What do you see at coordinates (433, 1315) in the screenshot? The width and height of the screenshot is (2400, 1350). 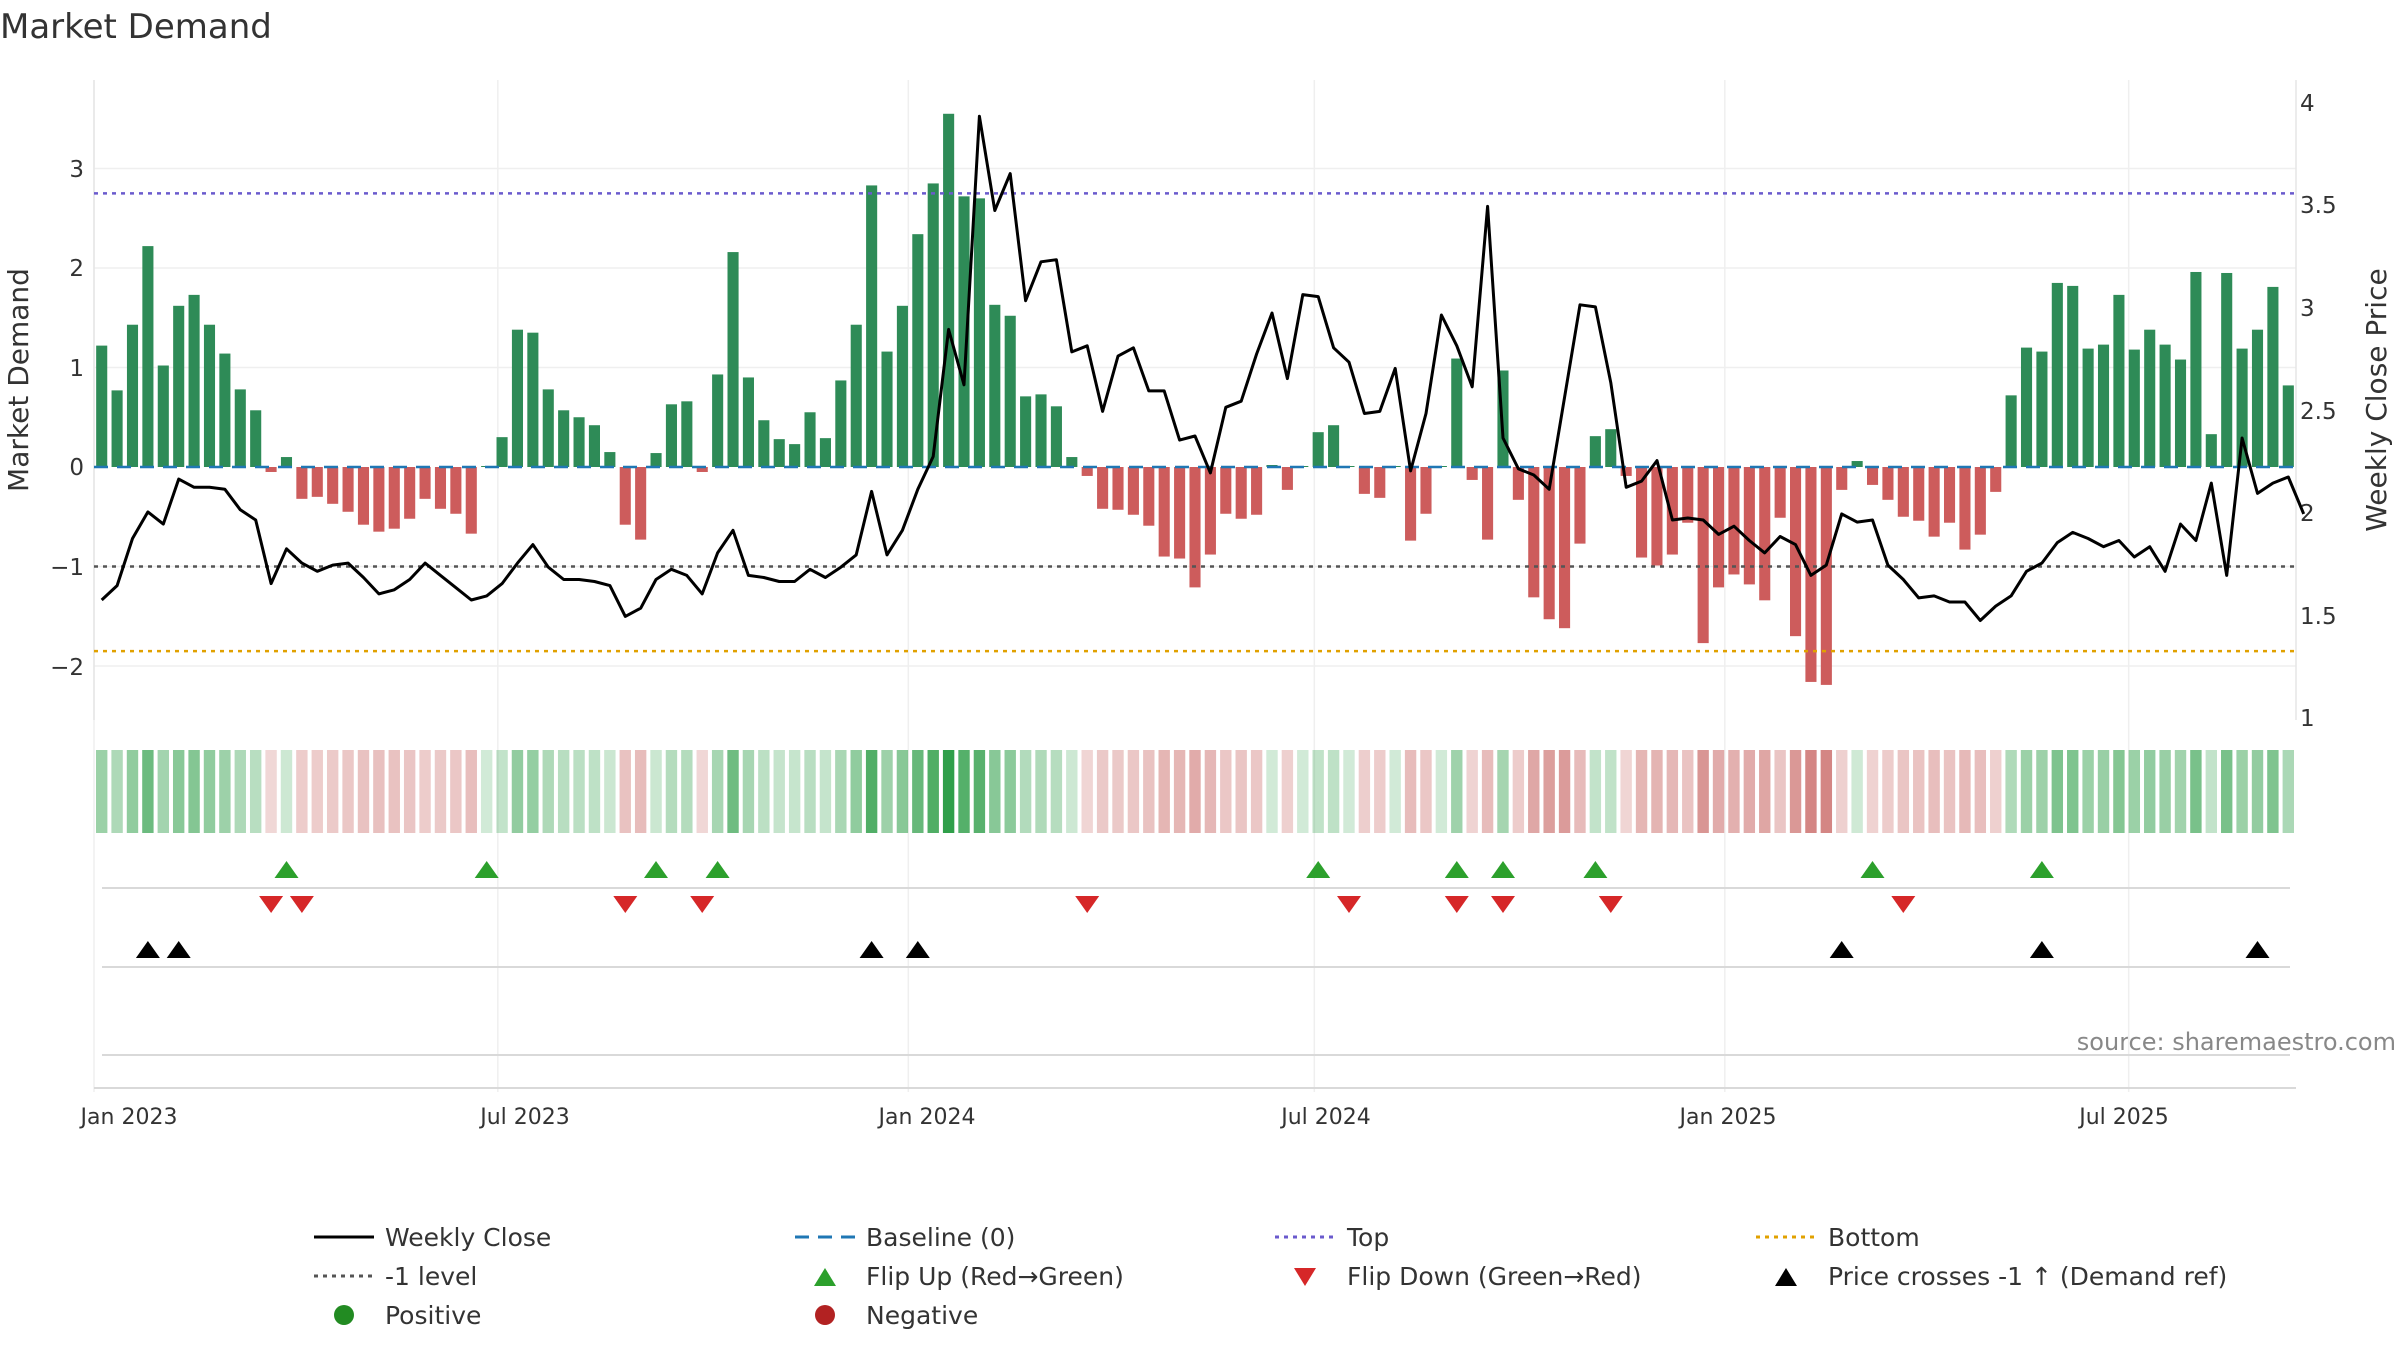 I see `legend-label: Positive` at bounding box center [433, 1315].